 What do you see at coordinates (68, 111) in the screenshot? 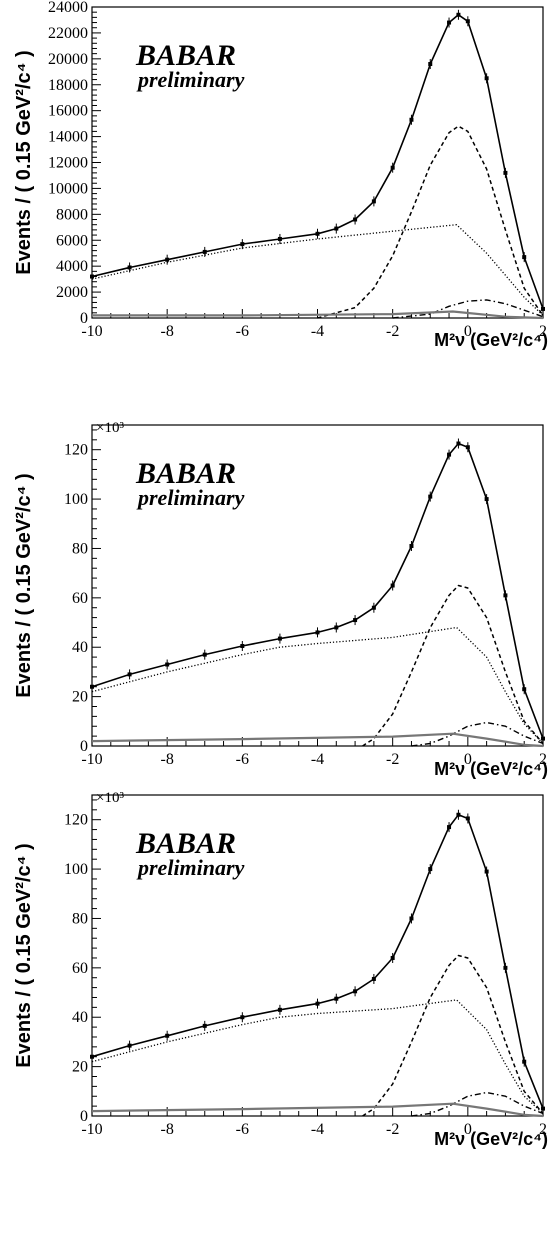
I see `y-tick-label: 16000` at bounding box center [68, 111].